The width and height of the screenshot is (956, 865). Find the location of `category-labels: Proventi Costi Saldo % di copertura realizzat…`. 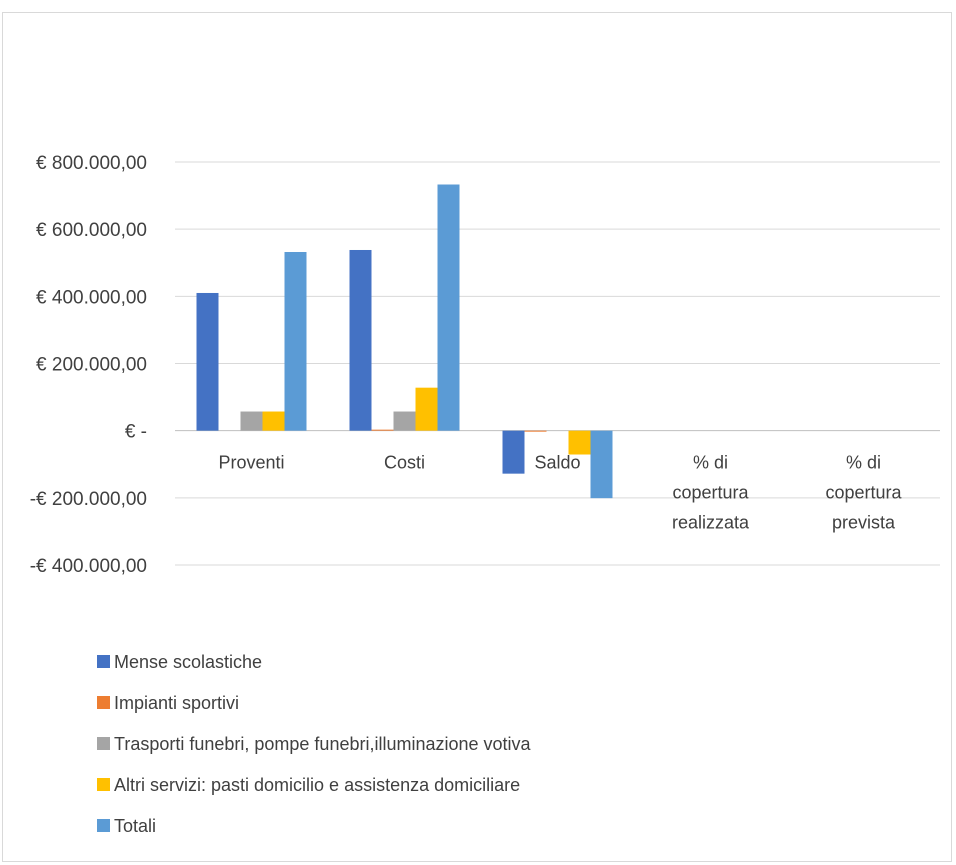

category-labels: Proventi Costi Saldo % di copertura realizzat… is located at coordinates (560, 493).